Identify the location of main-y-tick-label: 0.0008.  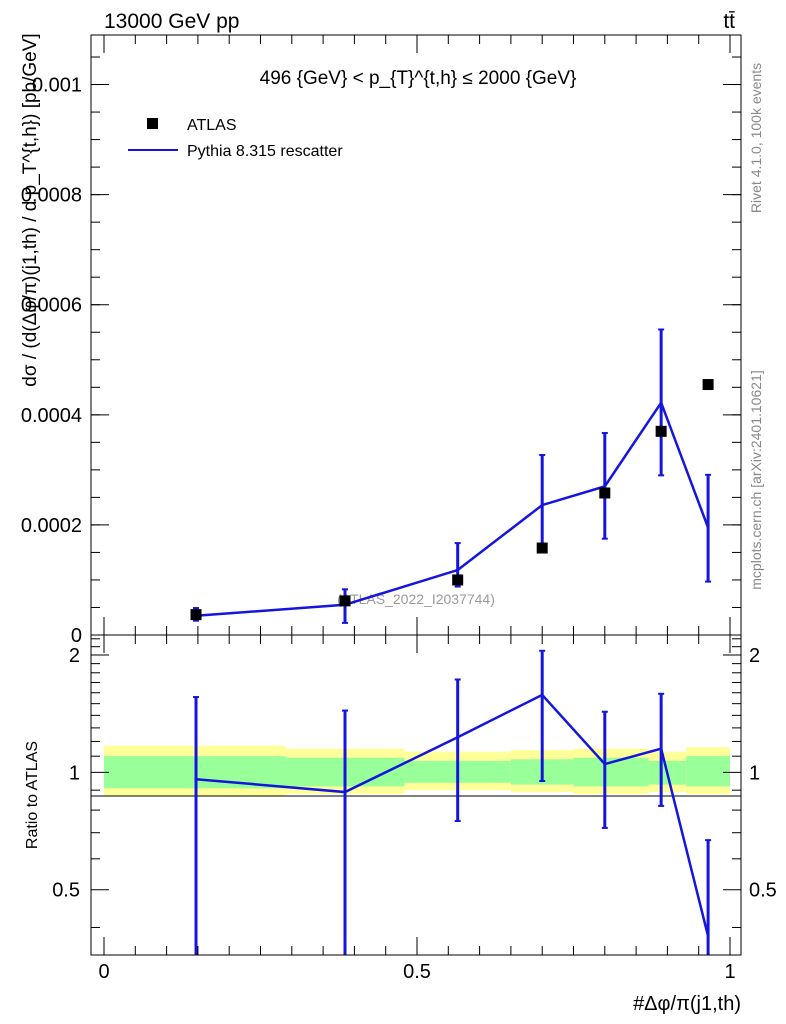
(51, 196).